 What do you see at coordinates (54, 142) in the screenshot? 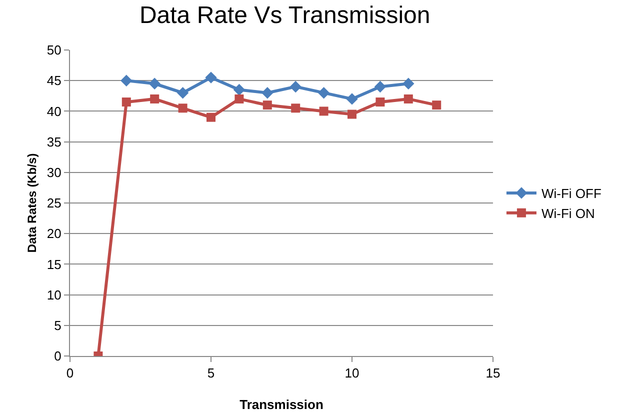
I see `y-tick-label: 35` at bounding box center [54, 142].